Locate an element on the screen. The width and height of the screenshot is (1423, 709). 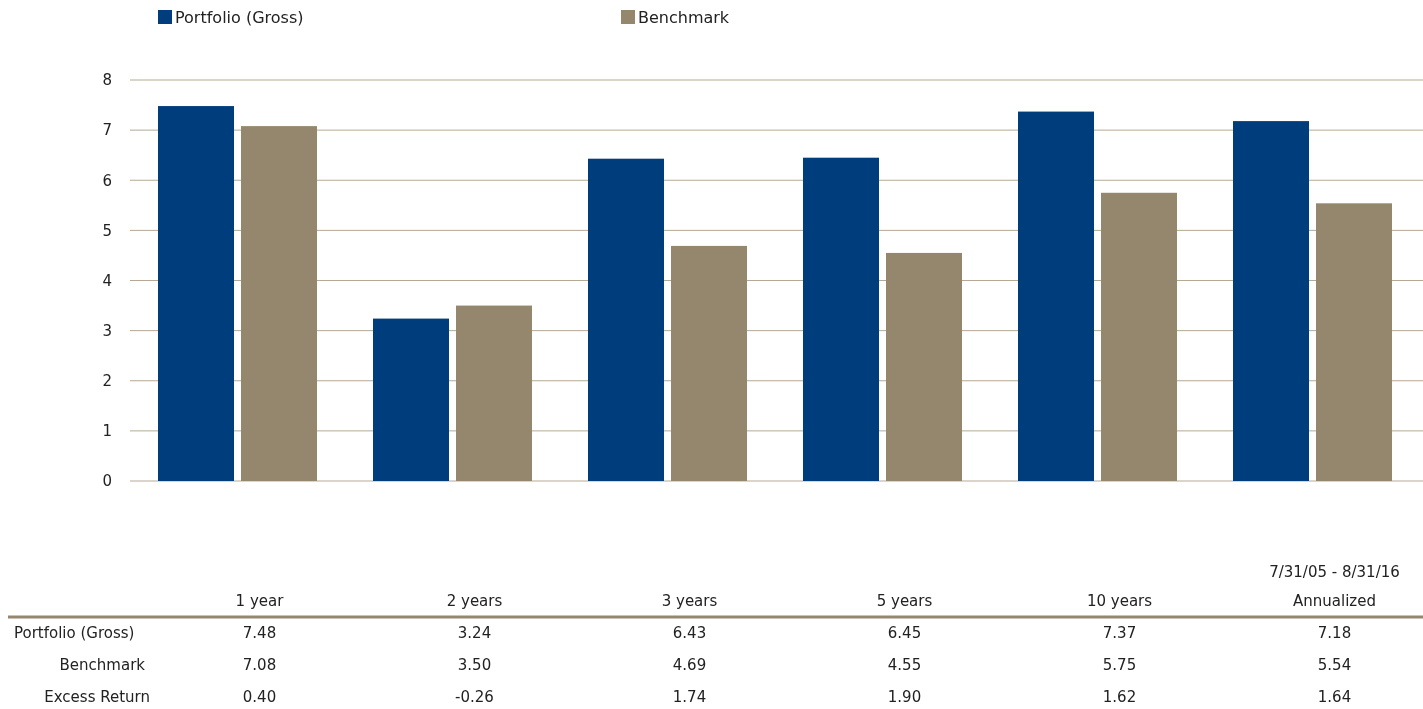
y-tick-label: 2 is located at coordinates (107, 381).